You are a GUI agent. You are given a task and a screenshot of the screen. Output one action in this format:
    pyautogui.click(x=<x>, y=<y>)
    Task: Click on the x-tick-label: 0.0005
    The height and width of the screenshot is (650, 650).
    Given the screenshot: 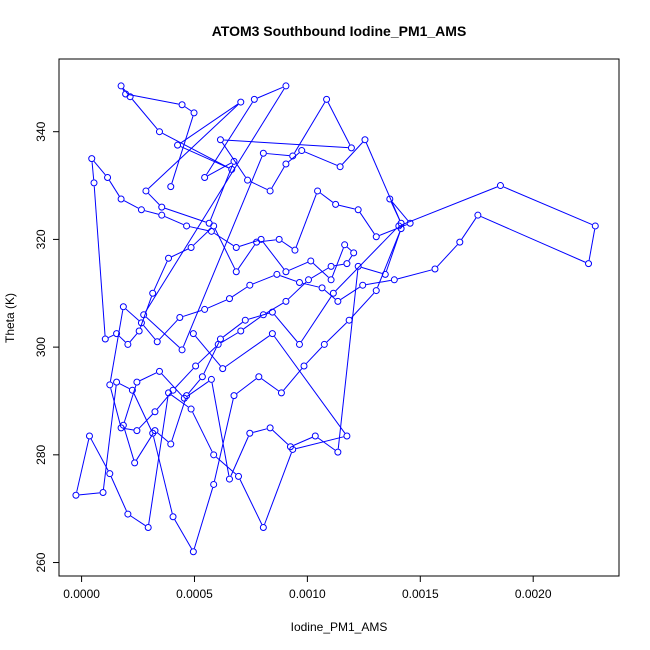 What is the action you would take?
    pyautogui.click(x=194, y=594)
    